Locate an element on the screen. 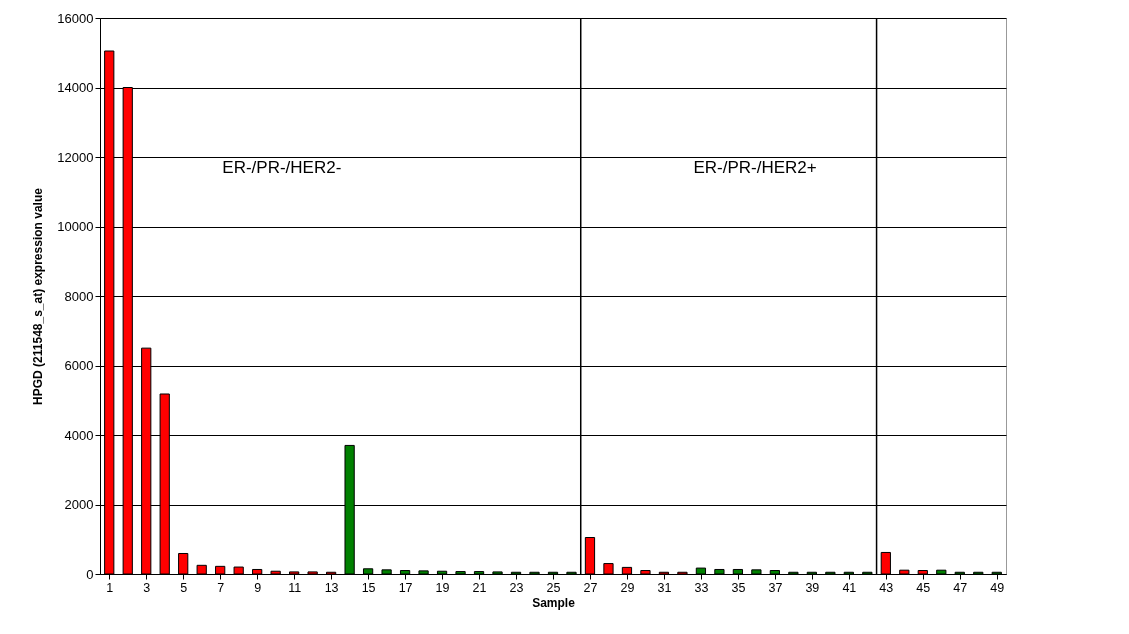 This screenshot has width=1129, height=634. y-tick-label: 6000 is located at coordinates (79, 365).